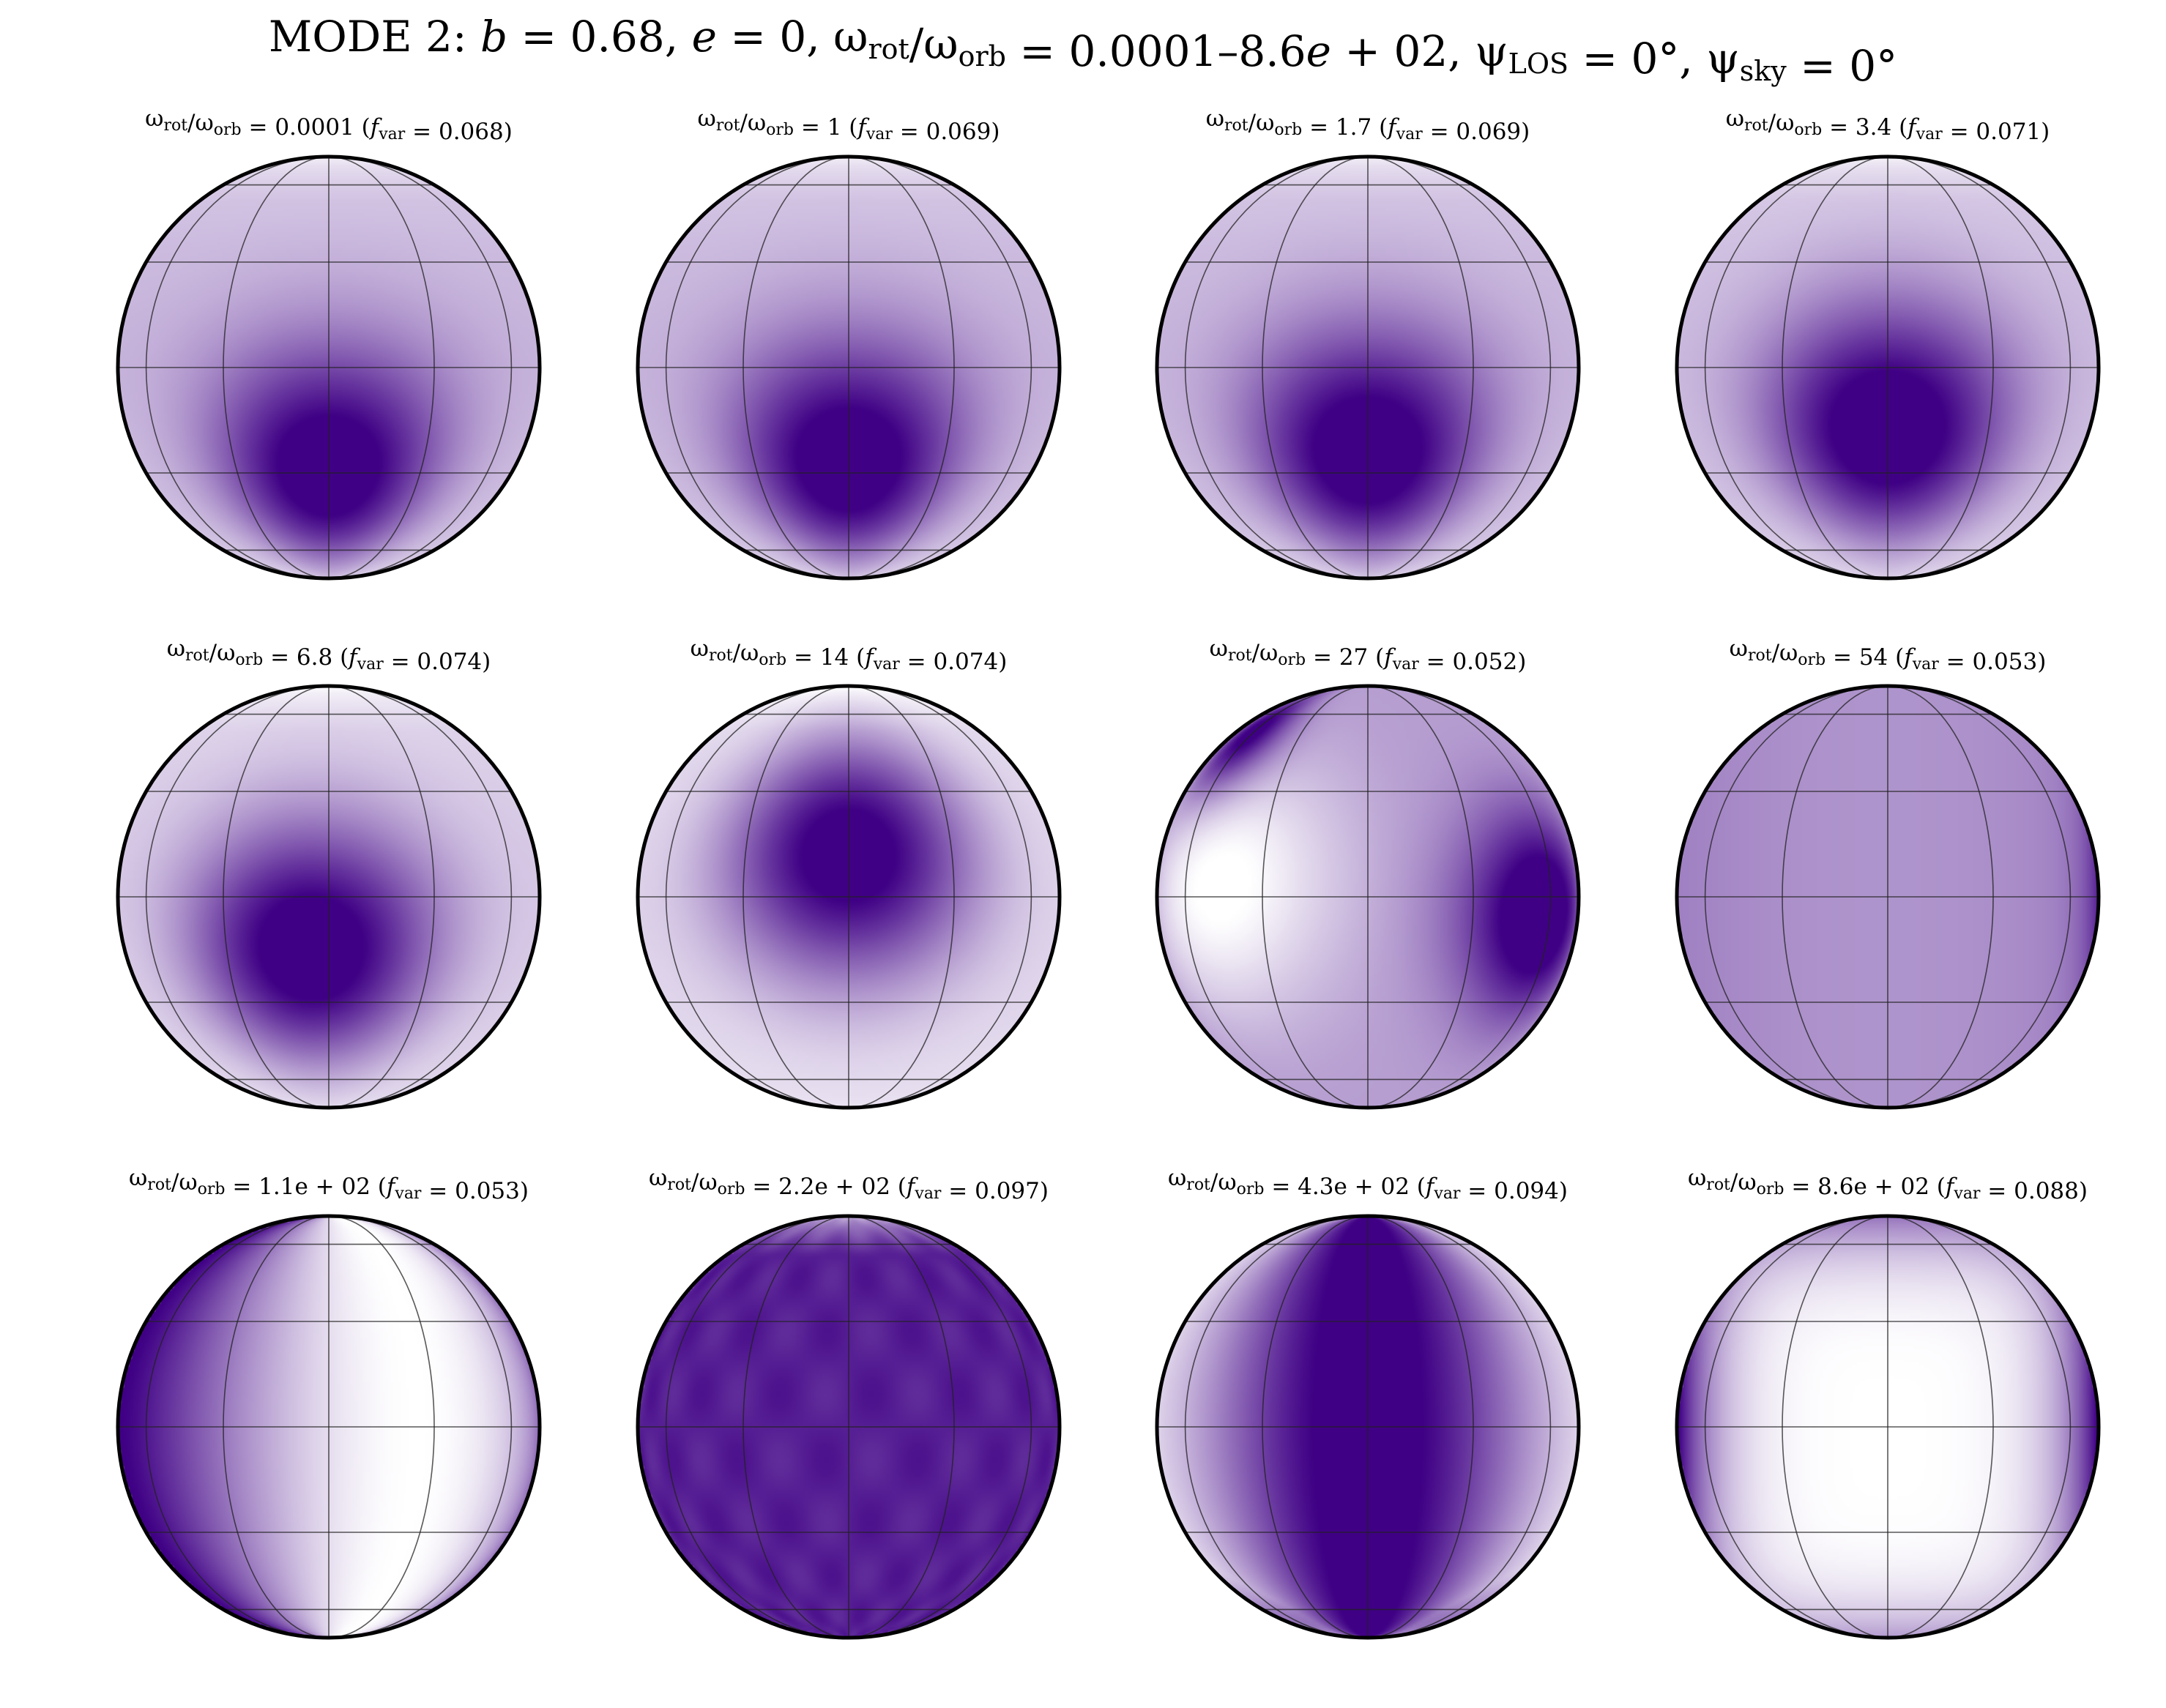 This screenshot has height=1708, width=2166. I want to click on globe-panel: ωrot/ωorb = 6.8 (fvar = 0.074), so click(329, 872).